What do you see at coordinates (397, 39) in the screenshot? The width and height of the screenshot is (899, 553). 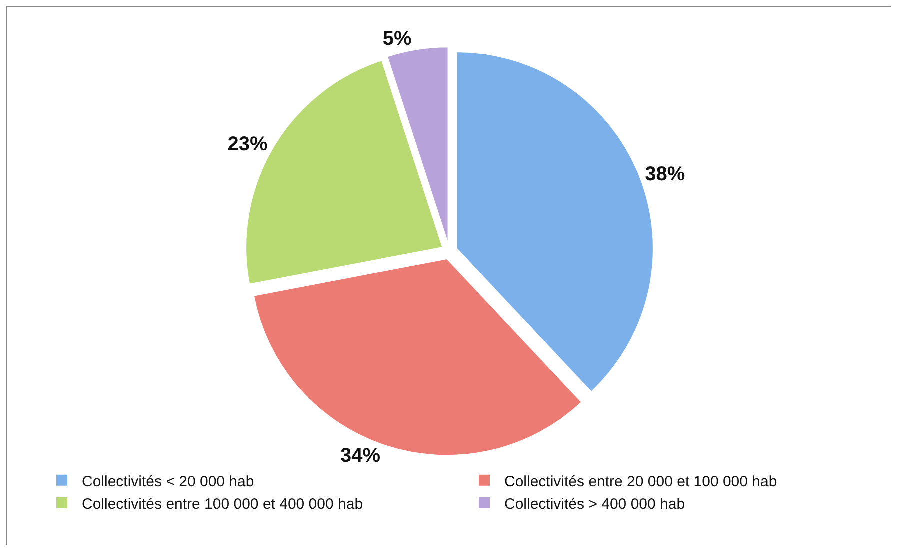 I see `data-label: 5%` at bounding box center [397, 39].